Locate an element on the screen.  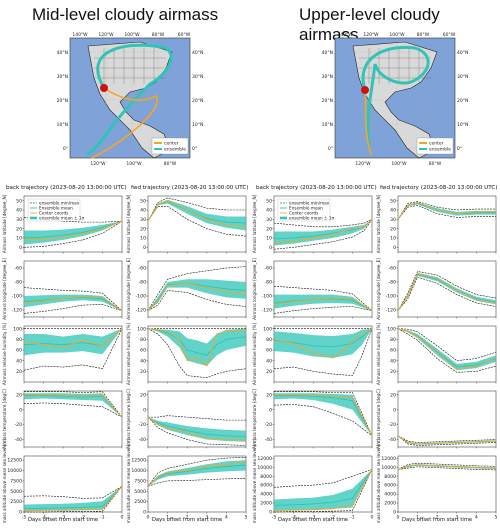
panel-2: 20 40 60 80 100 Airmass relative humidity [%] is located at coordinates (312, 354).